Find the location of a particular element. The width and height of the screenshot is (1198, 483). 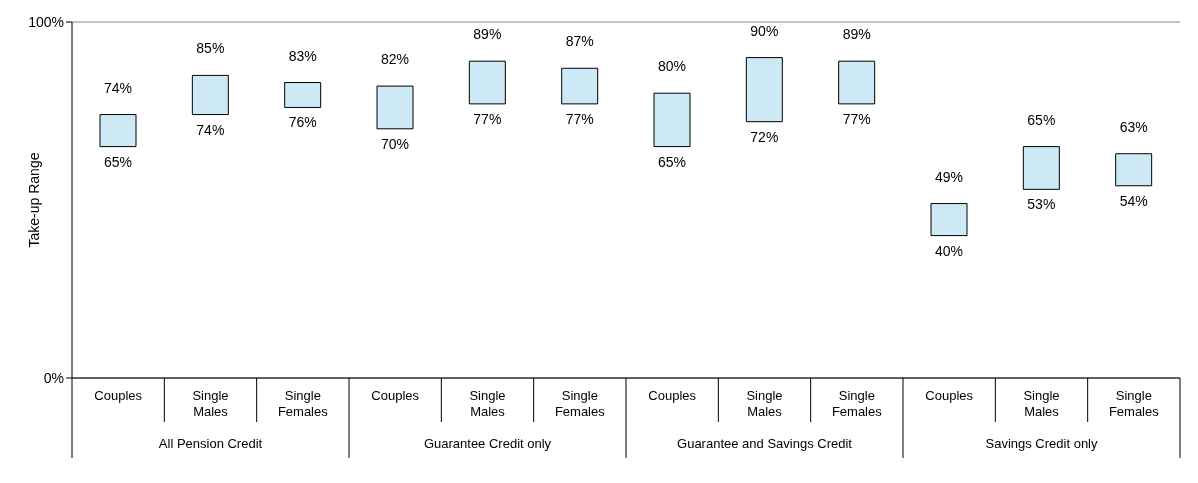

text: Guarantee Credit only is located at coordinates (487, 443).